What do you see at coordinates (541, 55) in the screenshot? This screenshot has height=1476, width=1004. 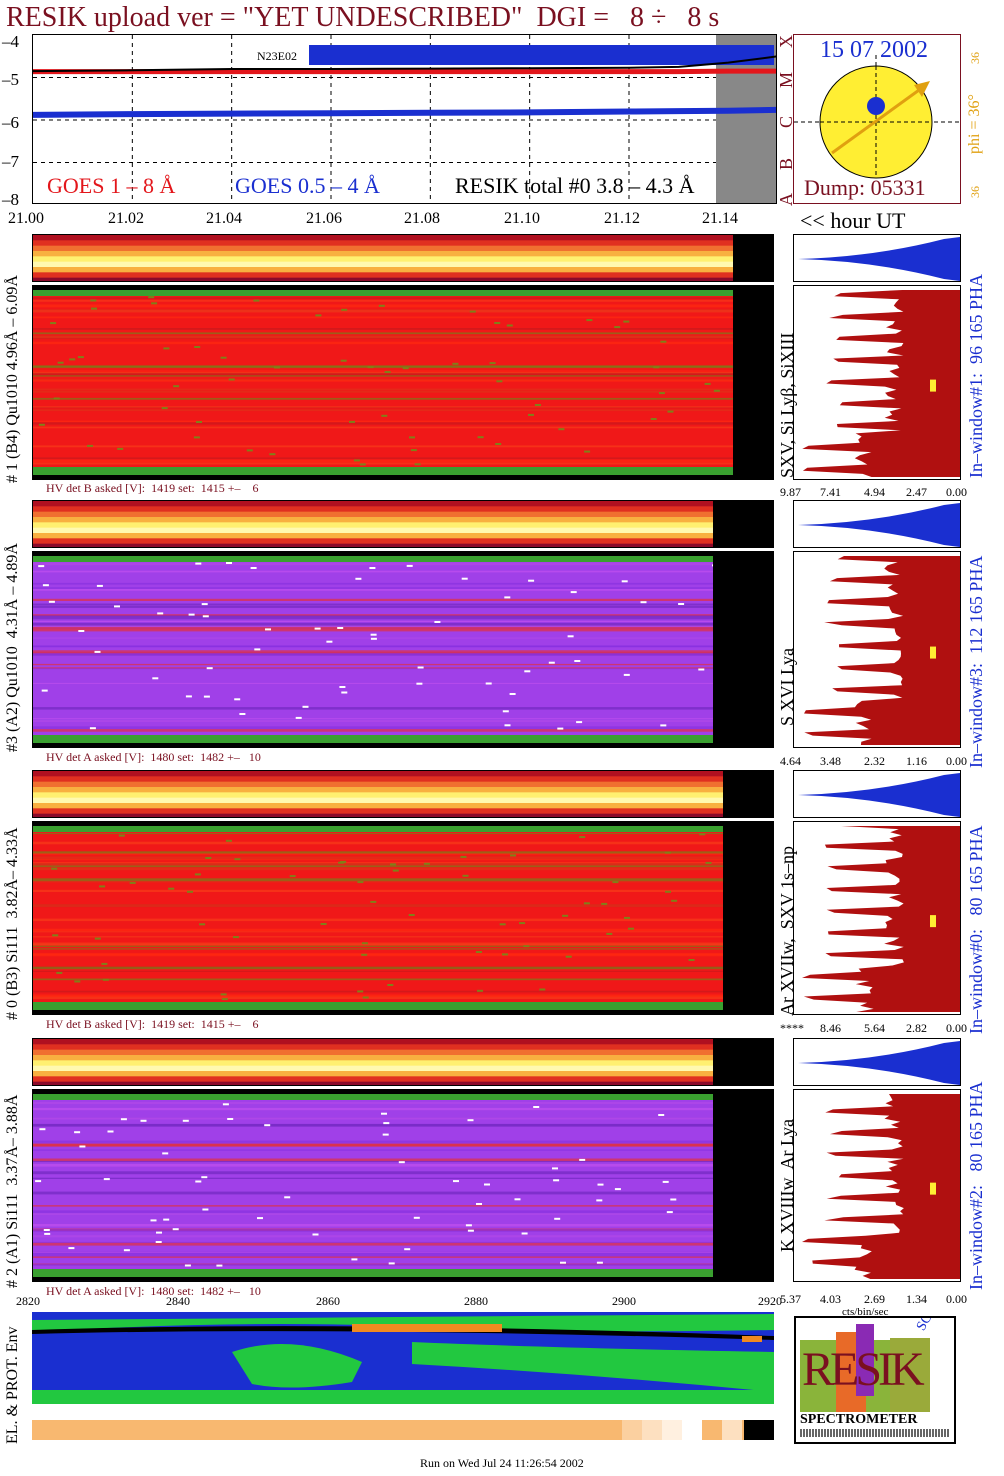 I see `resik-band` at bounding box center [541, 55].